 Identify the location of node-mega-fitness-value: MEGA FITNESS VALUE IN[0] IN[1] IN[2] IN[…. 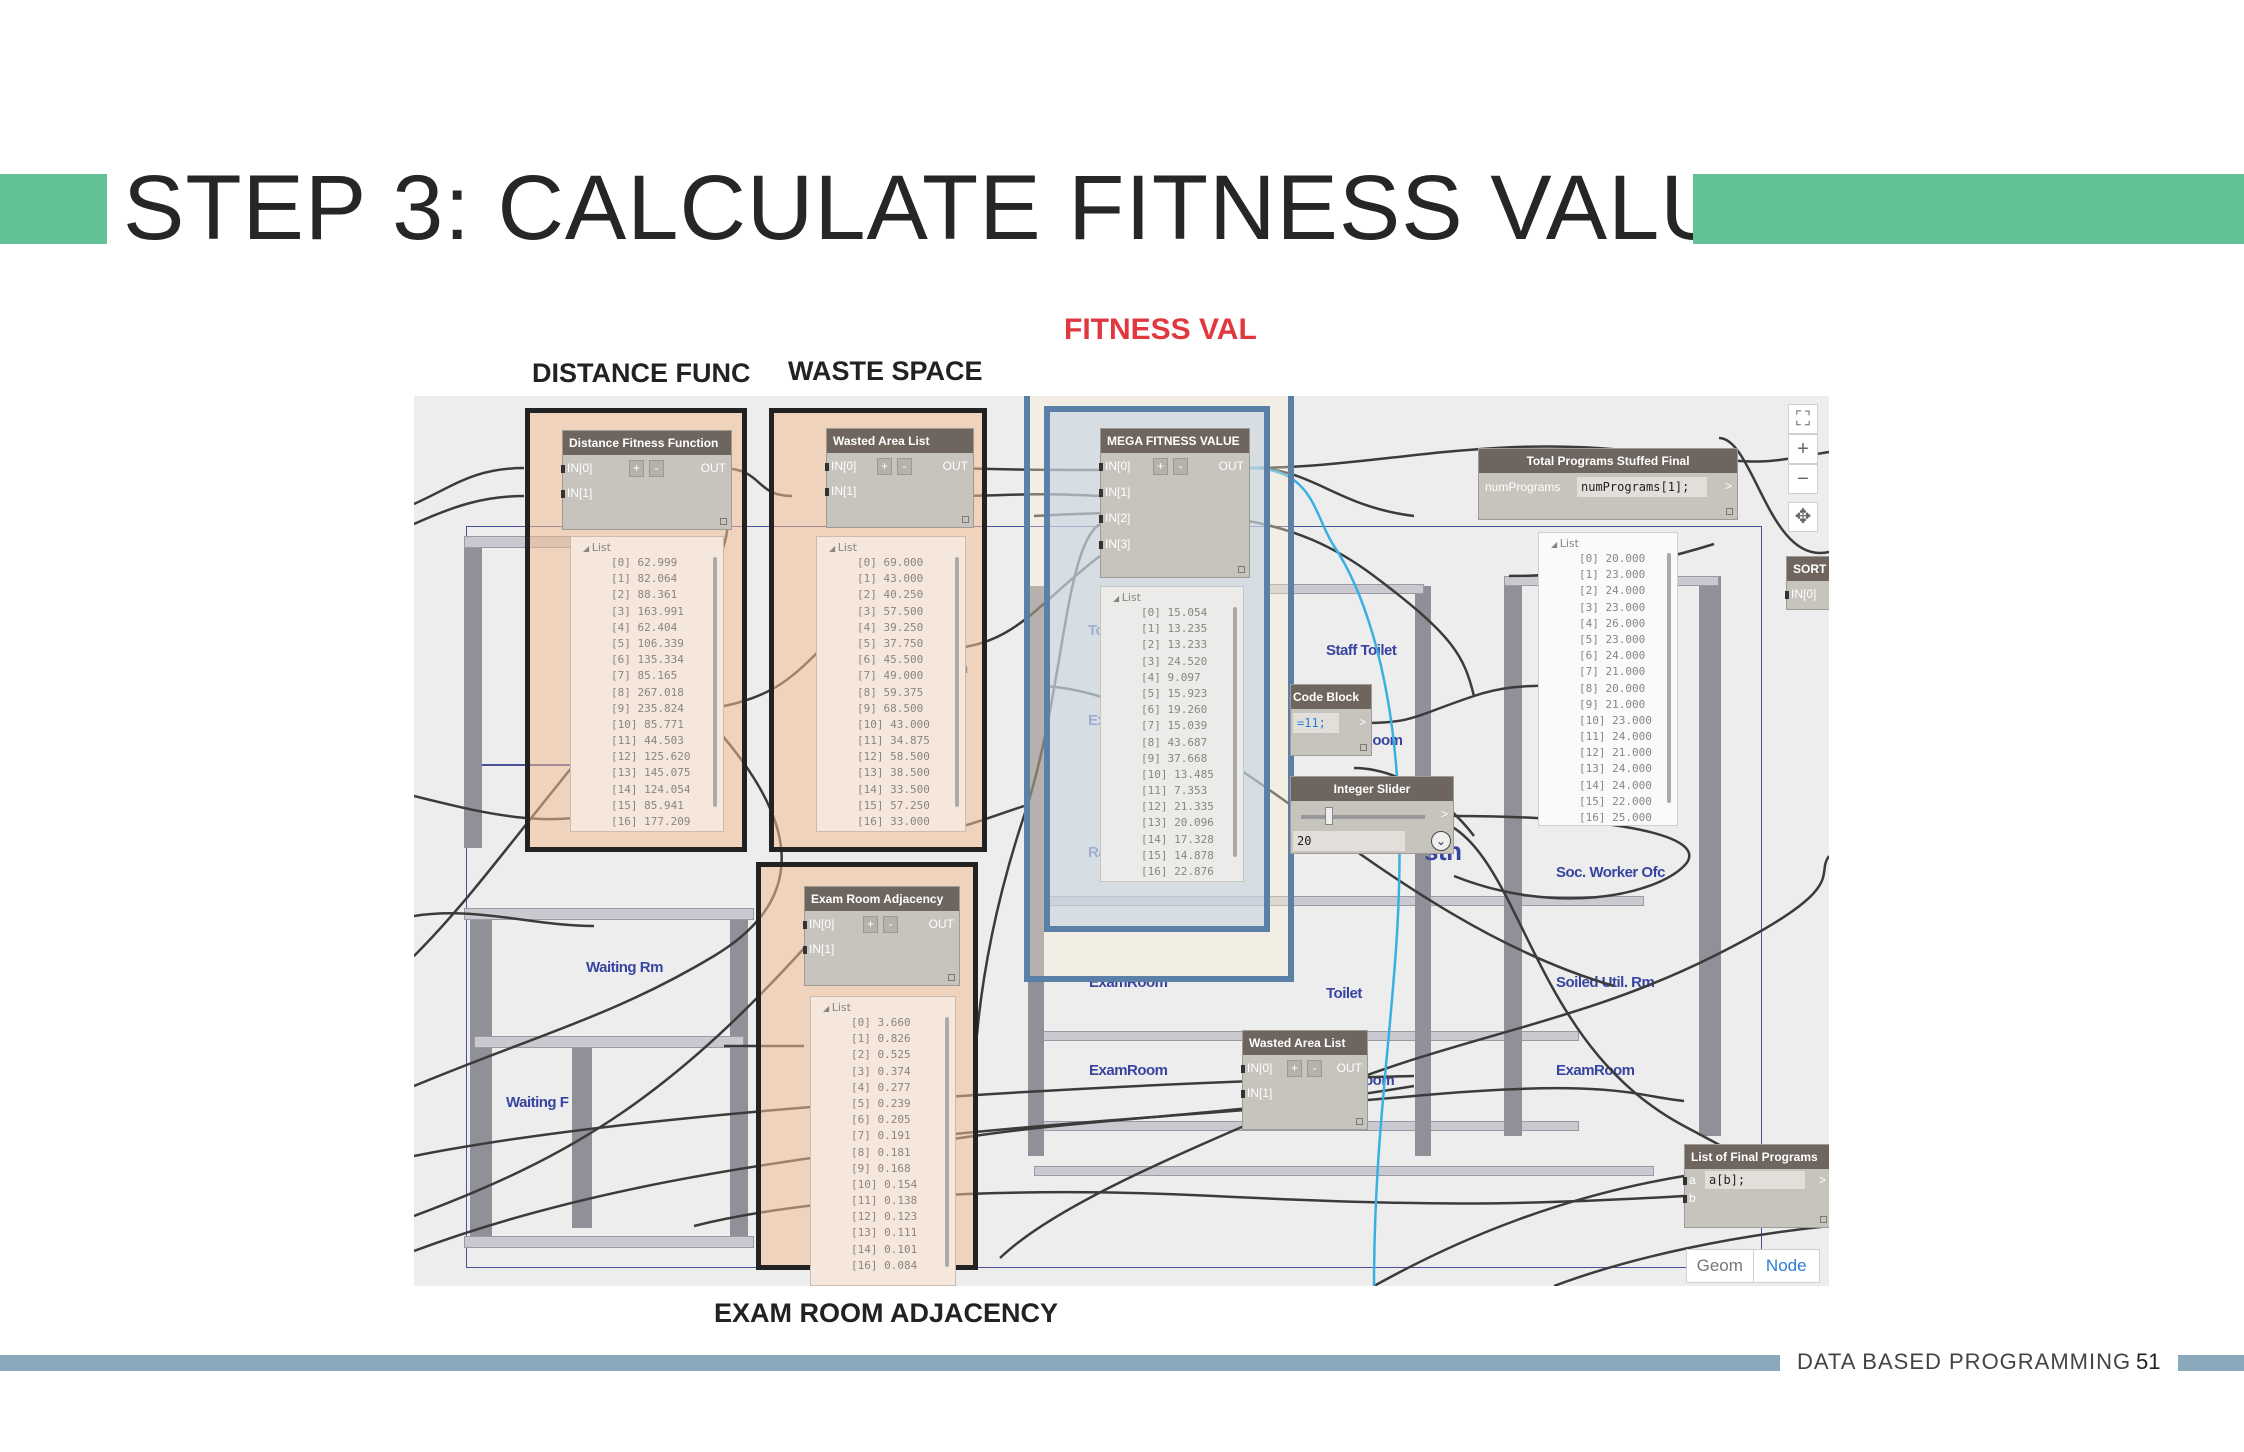
(1174, 503).